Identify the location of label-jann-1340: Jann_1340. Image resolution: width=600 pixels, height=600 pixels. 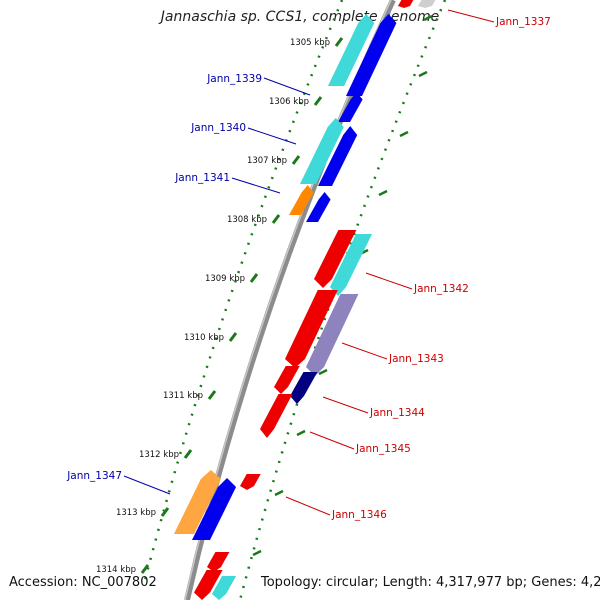
(218, 128).